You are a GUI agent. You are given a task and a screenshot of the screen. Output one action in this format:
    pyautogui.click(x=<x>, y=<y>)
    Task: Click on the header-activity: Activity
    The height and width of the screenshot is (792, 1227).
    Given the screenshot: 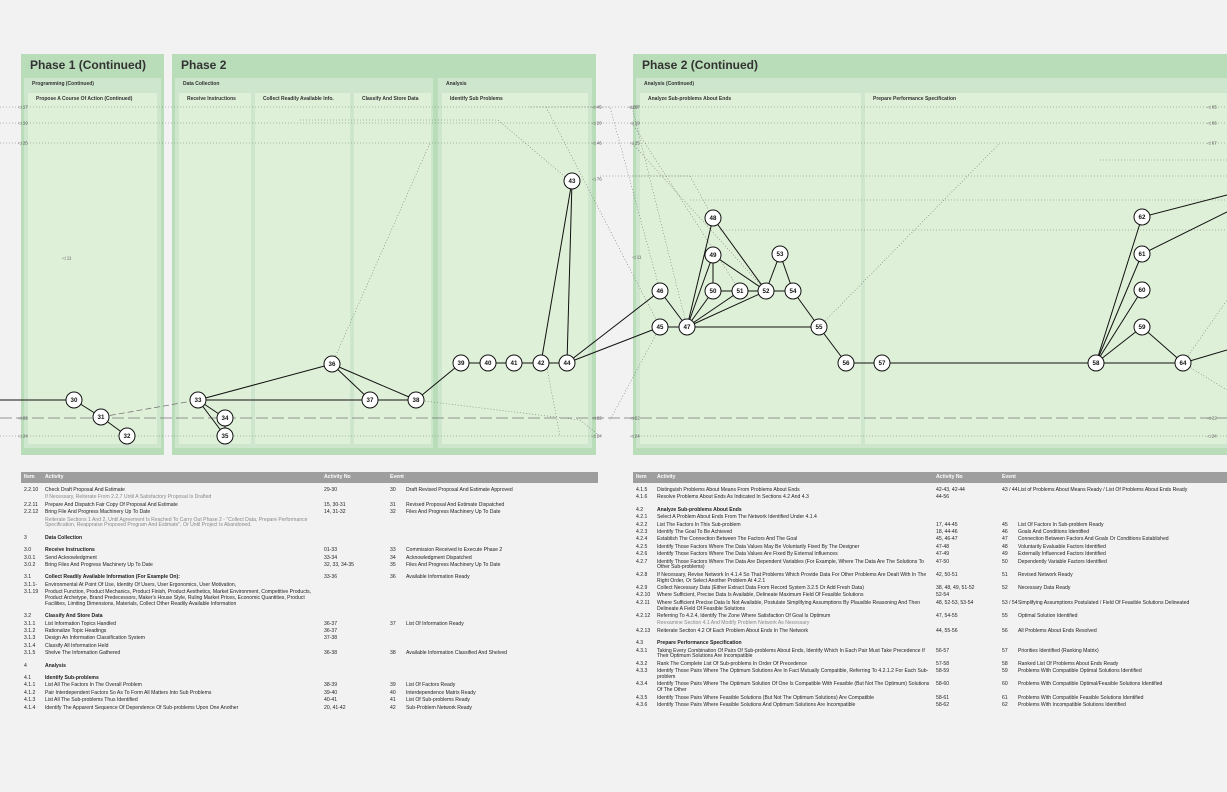 What is the action you would take?
    pyautogui.click(x=54, y=477)
    